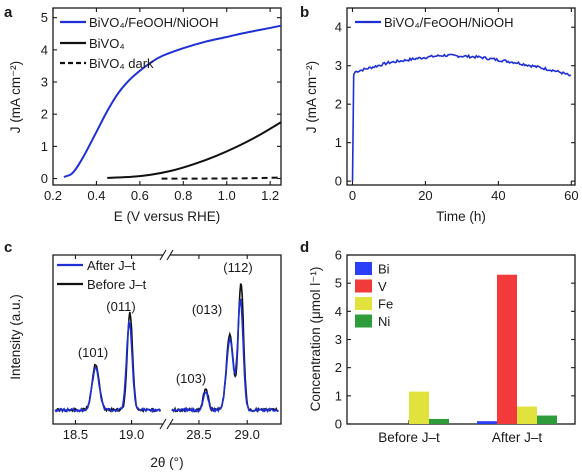 This screenshot has width=582, height=472. I want to click on panel-b-series, so click(461, 117).